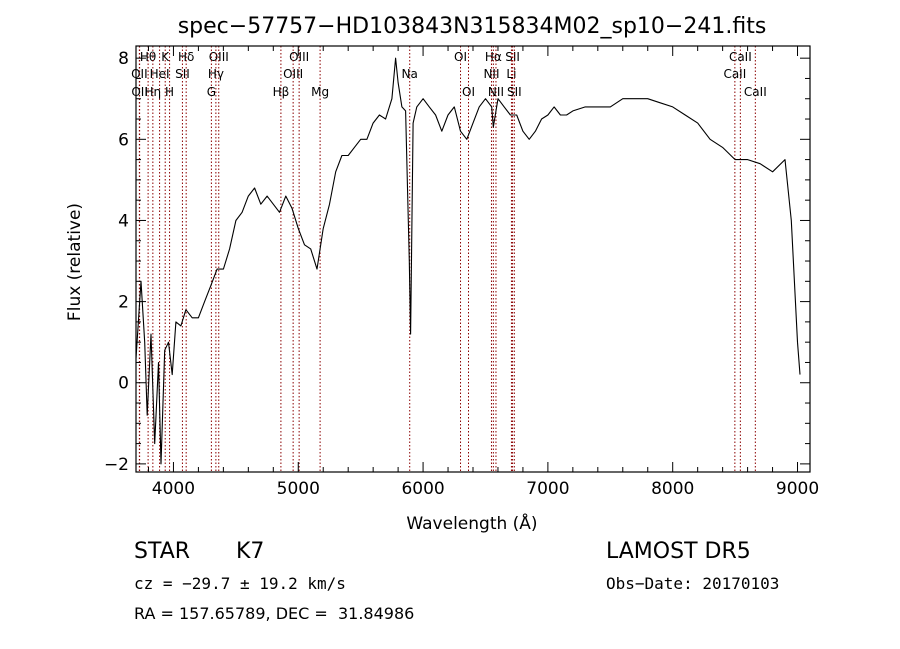 This screenshot has width=900, height=649. I want to click on ra-dec-readout: RA = 157.65789, DEC = 31.84986, so click(274, 613).